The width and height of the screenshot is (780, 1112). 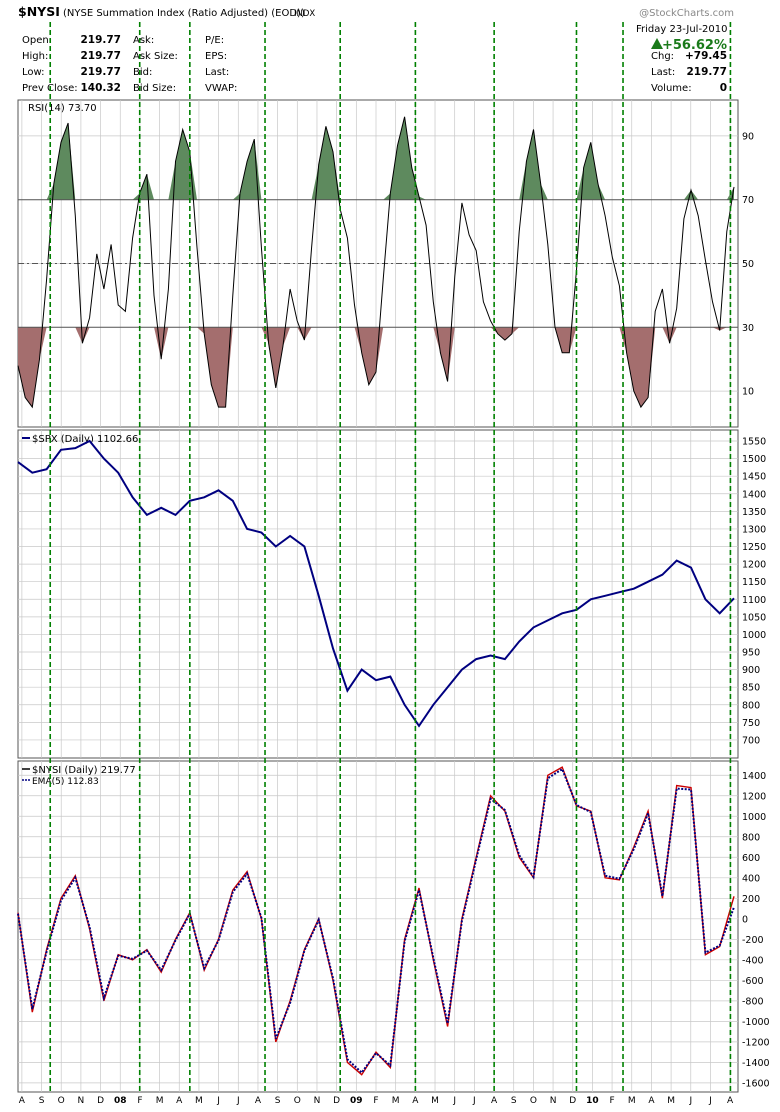 What do you see at coordinates (154, 88) in the screenshot?
I see `quote-field-label: Bid Size:` at bounding box center [154, 88].